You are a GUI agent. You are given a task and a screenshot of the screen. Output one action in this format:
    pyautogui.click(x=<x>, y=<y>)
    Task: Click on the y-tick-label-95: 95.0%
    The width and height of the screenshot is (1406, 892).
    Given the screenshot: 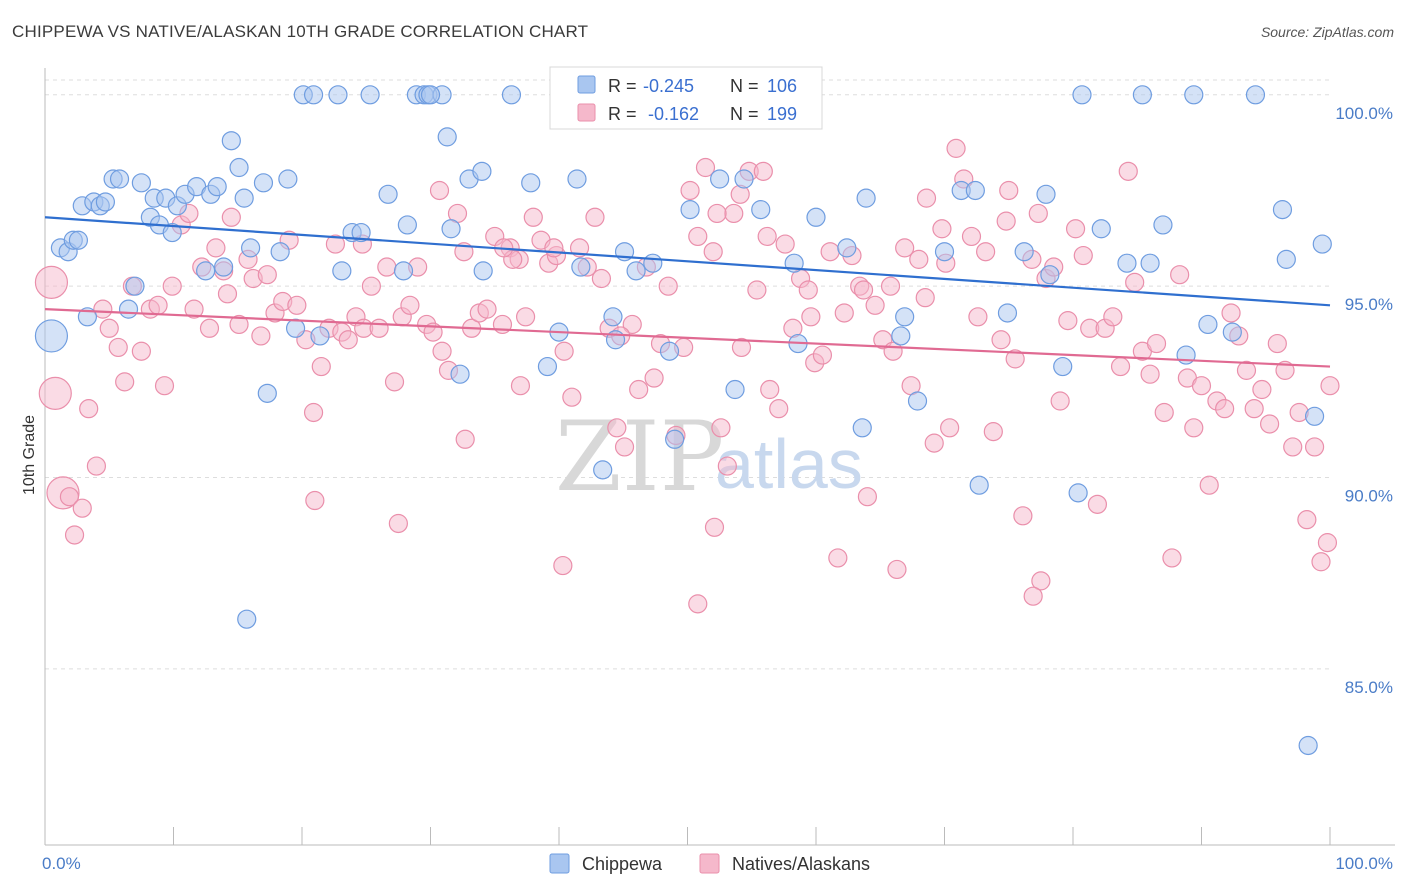 What is the action you would take?
    pyautogui.click(x=1369, y=304)
    